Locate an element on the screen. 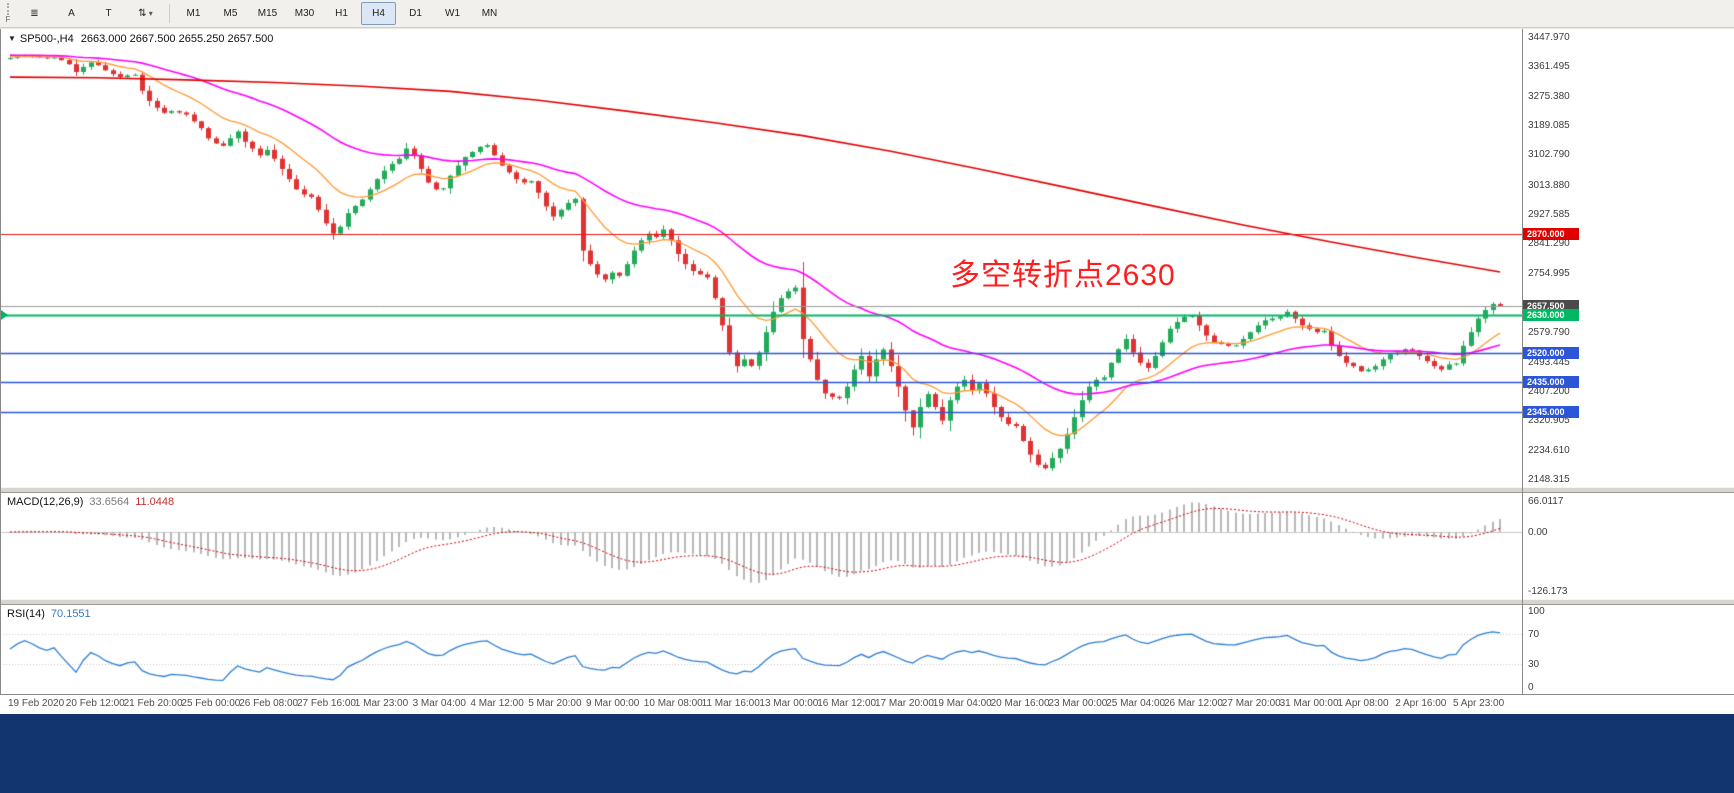 This screenshot has height=793, width=1734. price-axis-label: 2407.200 is located at coordinates (1549, 391).